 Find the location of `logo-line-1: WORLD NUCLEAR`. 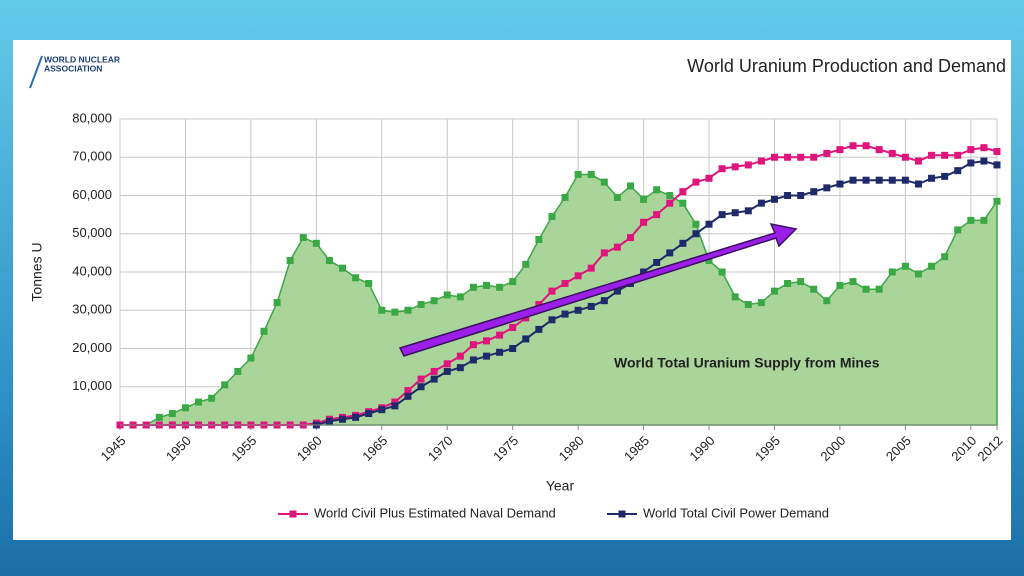

logo-line-1: WORLD NUCLEAR is located at coordinates (82, 59).